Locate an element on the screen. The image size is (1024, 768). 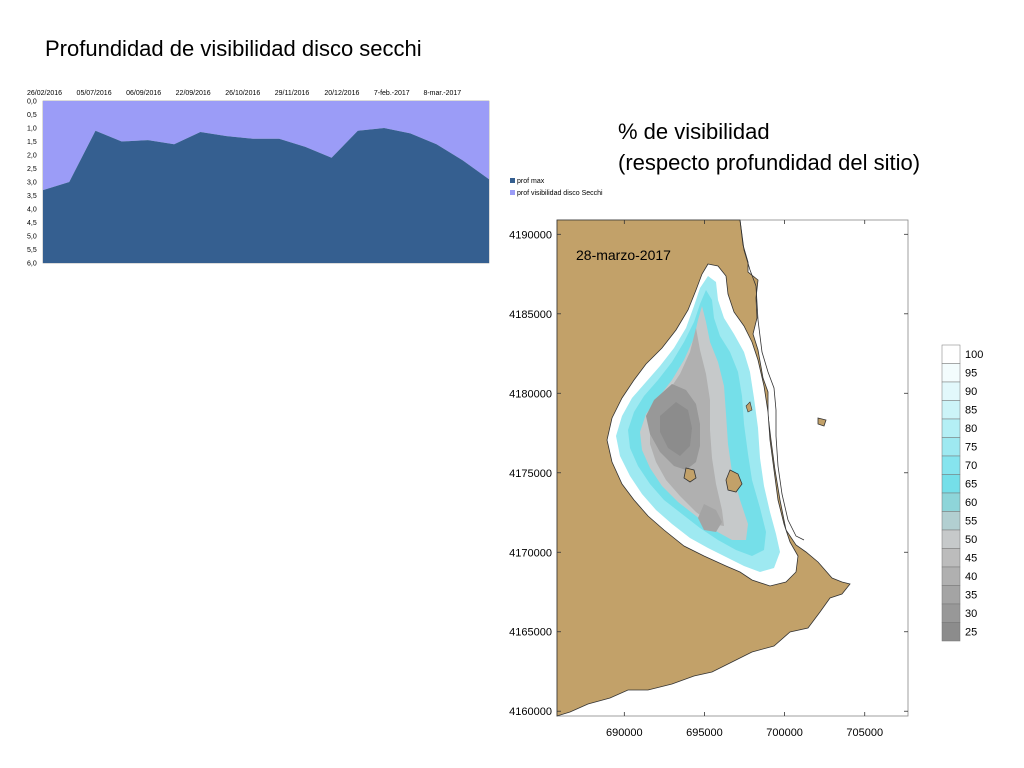
scale-label: 90 is located at coordinates (971, 392).